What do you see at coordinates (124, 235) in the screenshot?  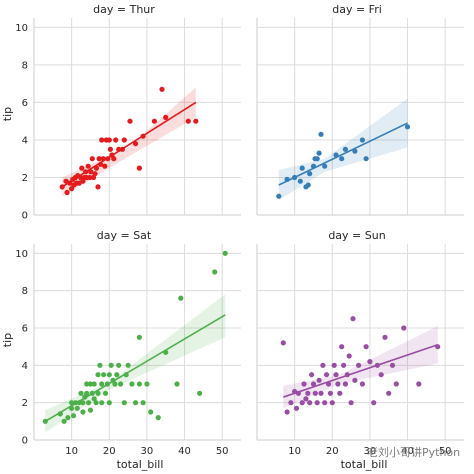 I see `panel-title: day = Sat` at bounding box center [124, 235].